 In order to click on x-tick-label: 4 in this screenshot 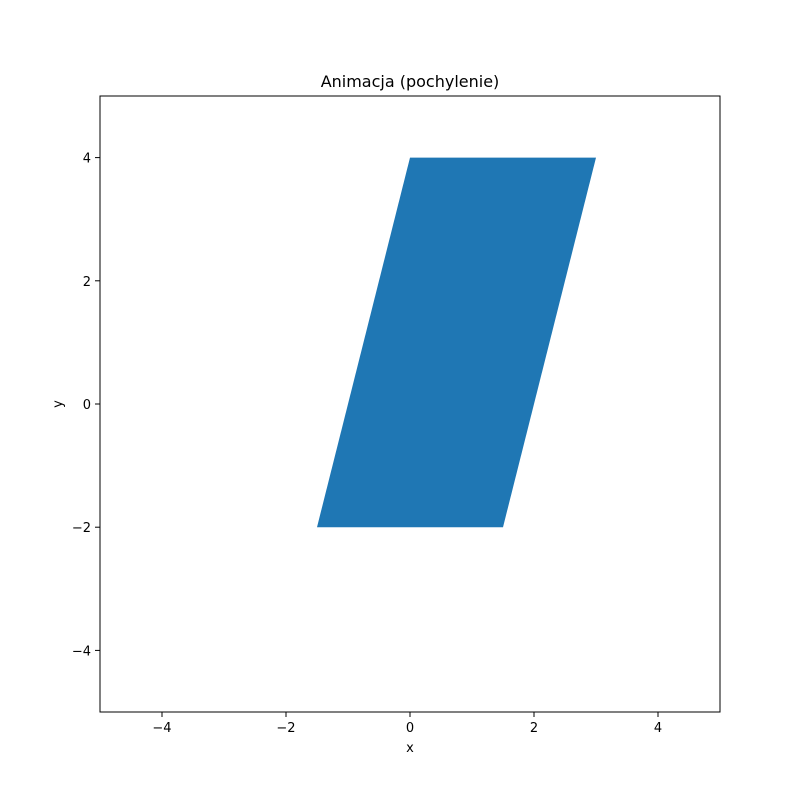, I will do `click(658, 728)`.